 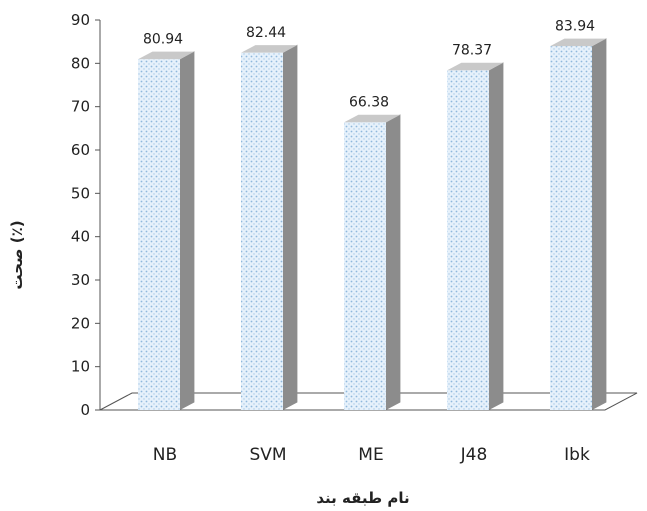 I want to click on y-tick-label: 20, so click(x=80, y=323).